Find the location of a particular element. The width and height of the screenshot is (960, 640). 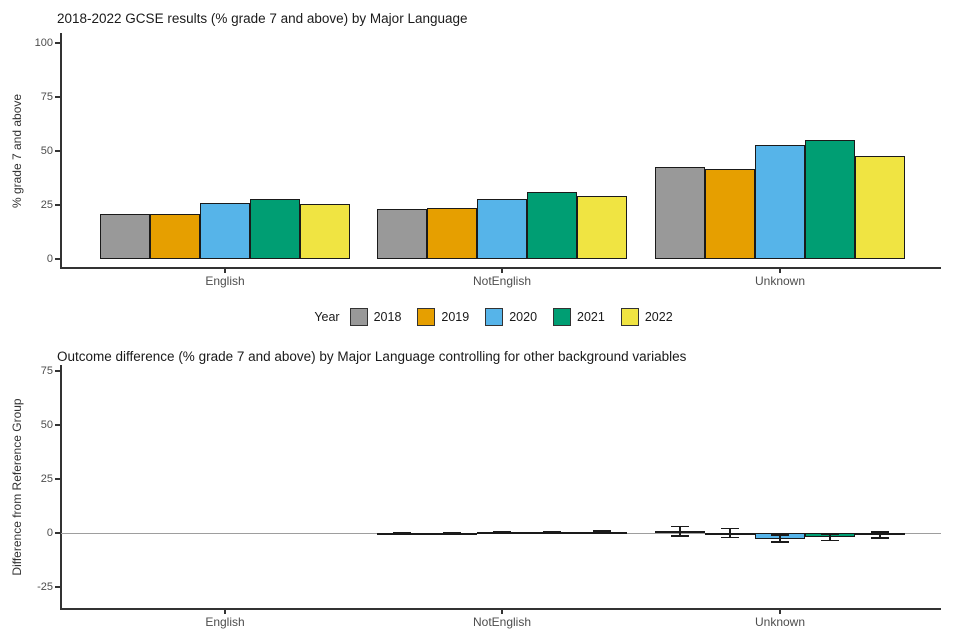

legend-item-label: 2022 is located at coordinates (658, 317).